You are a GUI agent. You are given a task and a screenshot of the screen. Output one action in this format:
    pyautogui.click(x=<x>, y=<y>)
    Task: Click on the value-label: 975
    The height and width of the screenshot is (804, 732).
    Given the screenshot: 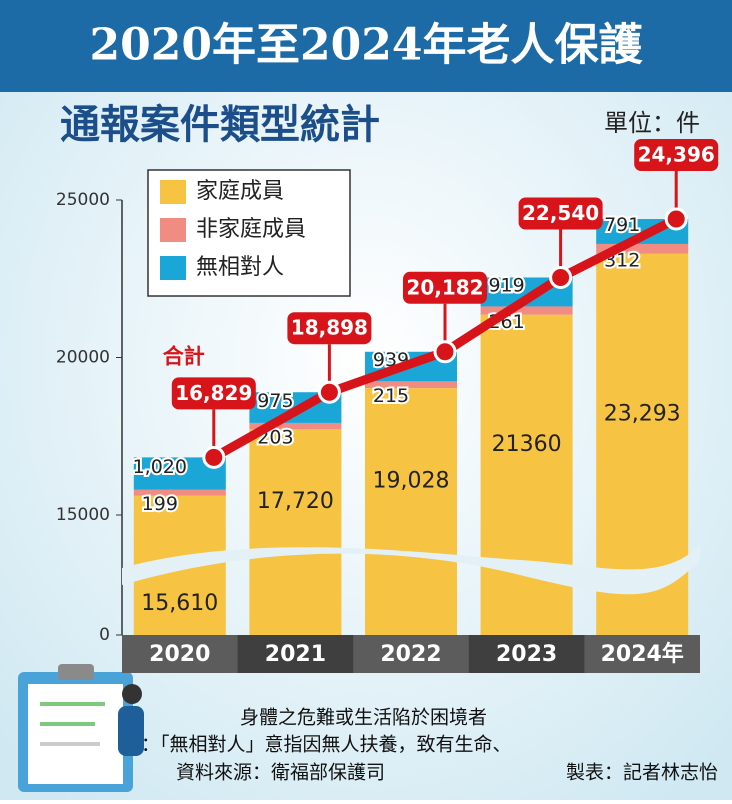 What is the action you would take?
    pyautogui.click(x=275, y=401)
    